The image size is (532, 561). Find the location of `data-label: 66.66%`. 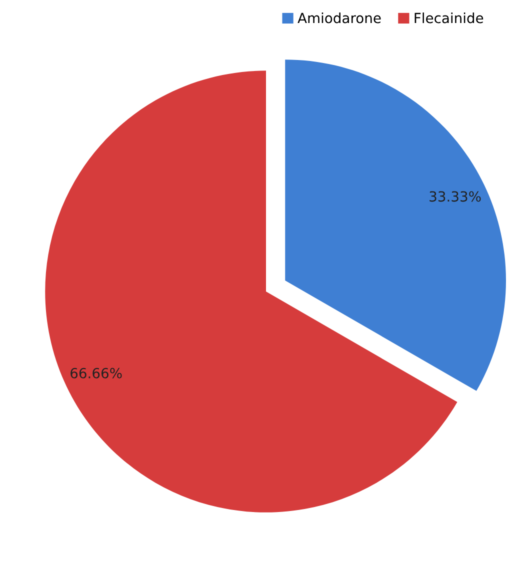

data-label: 66.66% is located at coordinates (96, 373).